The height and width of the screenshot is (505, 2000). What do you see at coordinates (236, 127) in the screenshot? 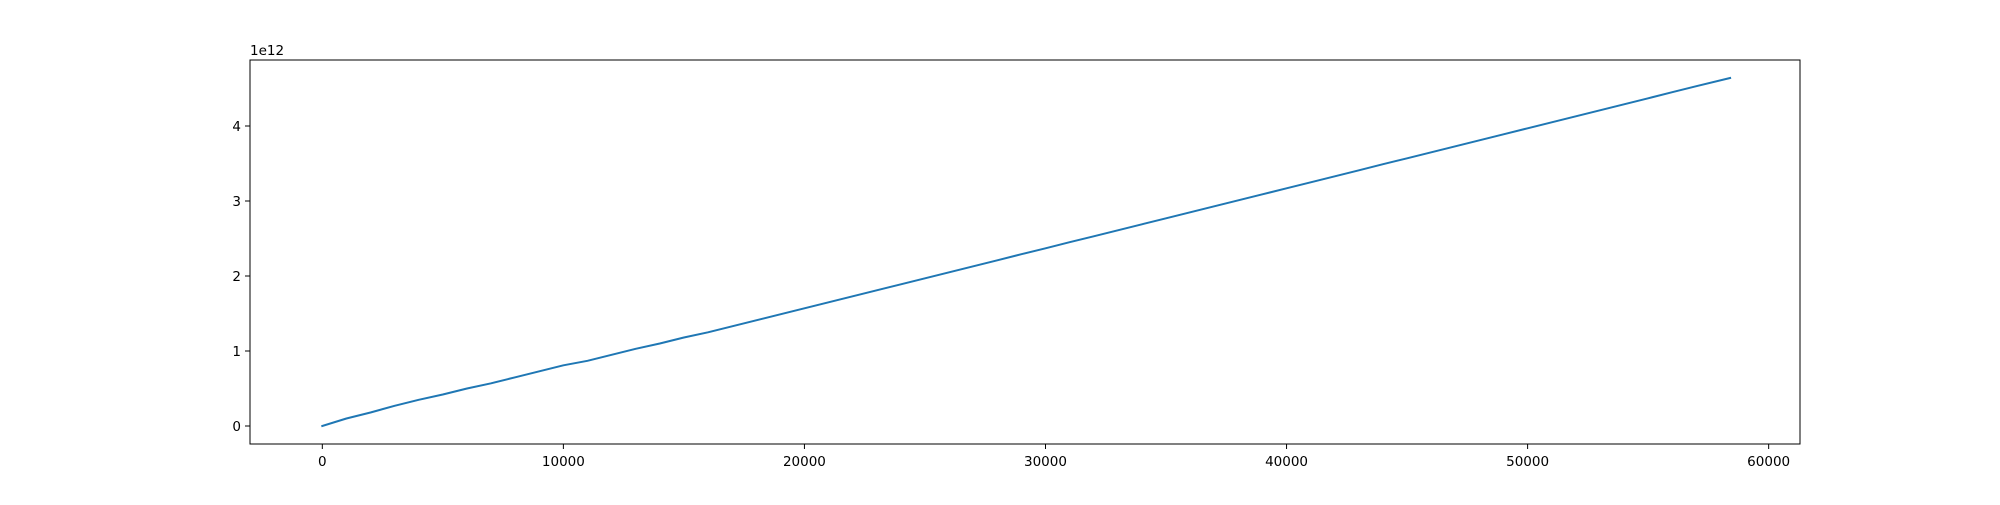
I see `y-tick-label: 4` at bounding box center [236, 127].